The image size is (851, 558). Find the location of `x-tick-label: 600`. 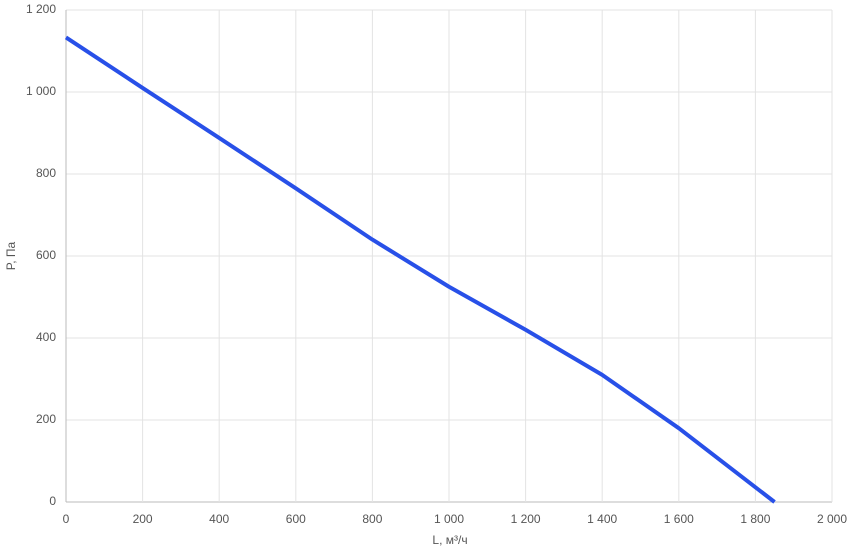

x-tick-label: 600 is located at coordinates (296, 519).